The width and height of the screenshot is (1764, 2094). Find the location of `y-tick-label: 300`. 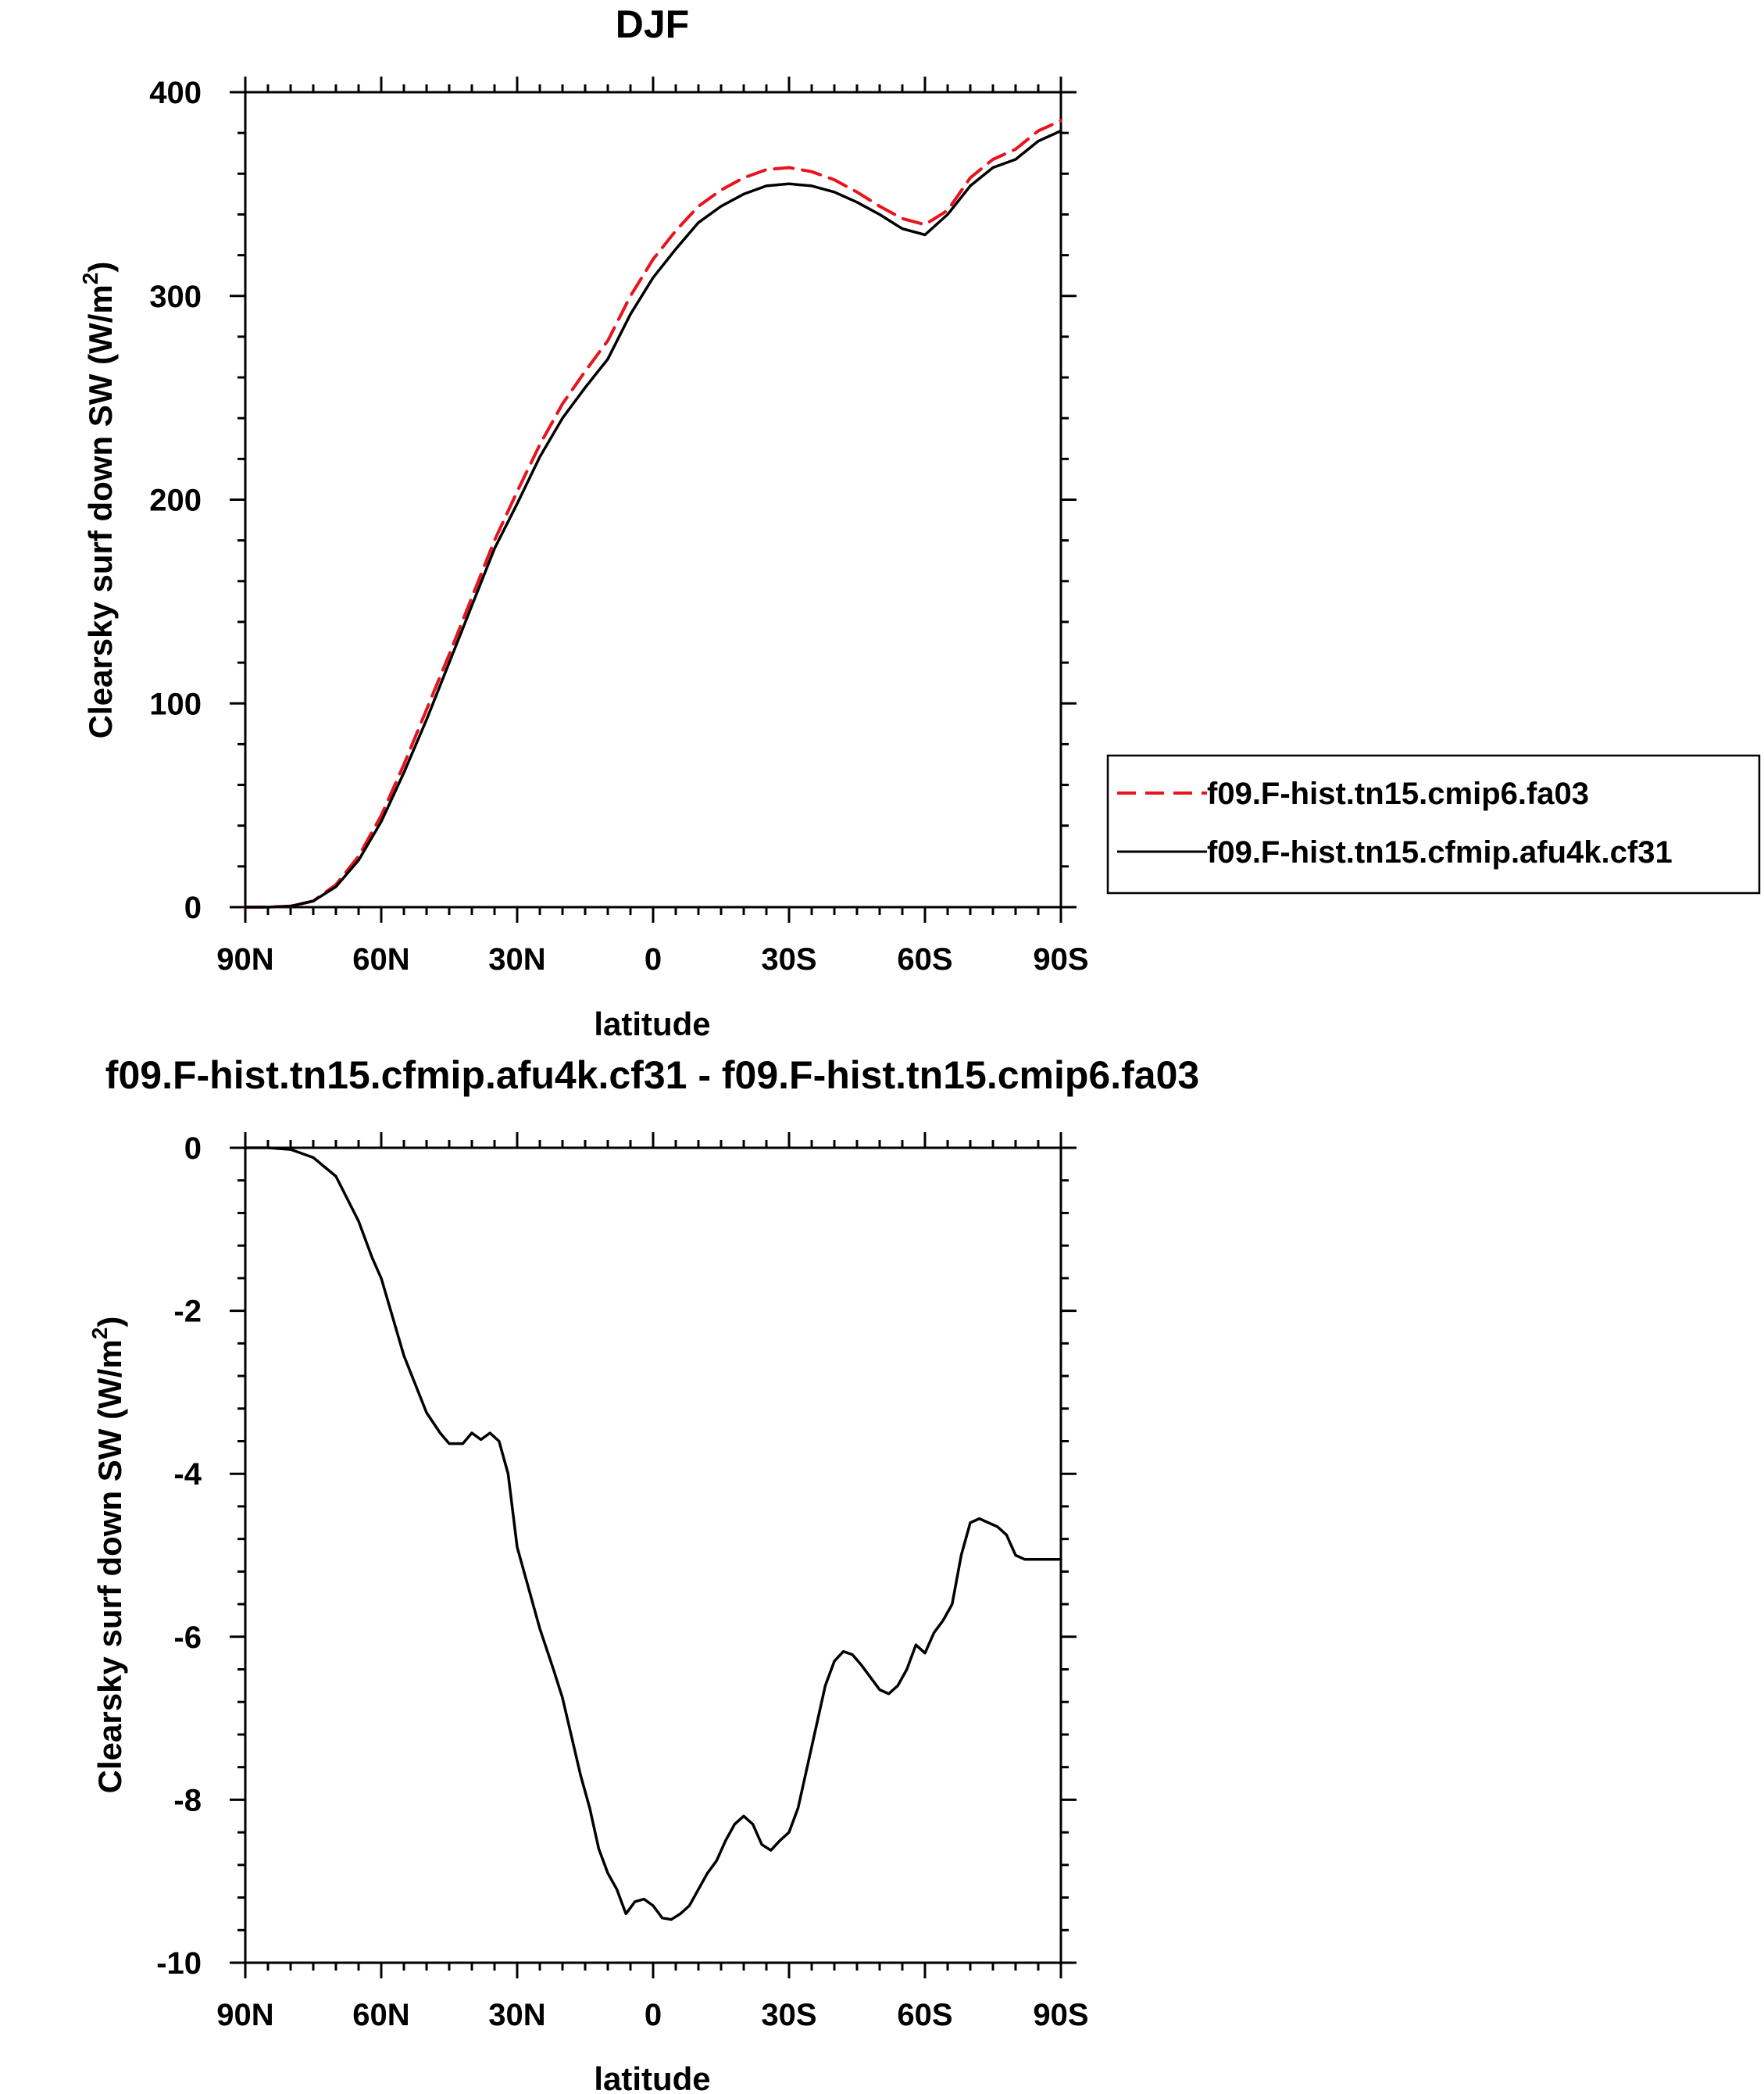

y-tick-label: 300 is located at coordinates (176, 297).